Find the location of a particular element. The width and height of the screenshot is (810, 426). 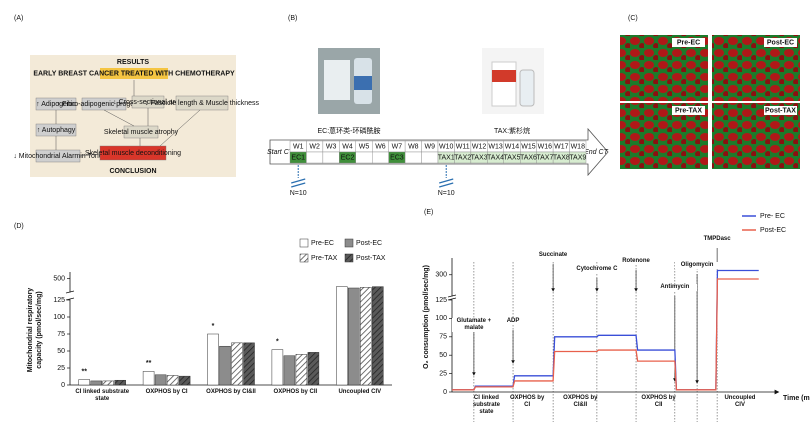

state-label: CI linked substrate state is located at coordinates (486, 405).